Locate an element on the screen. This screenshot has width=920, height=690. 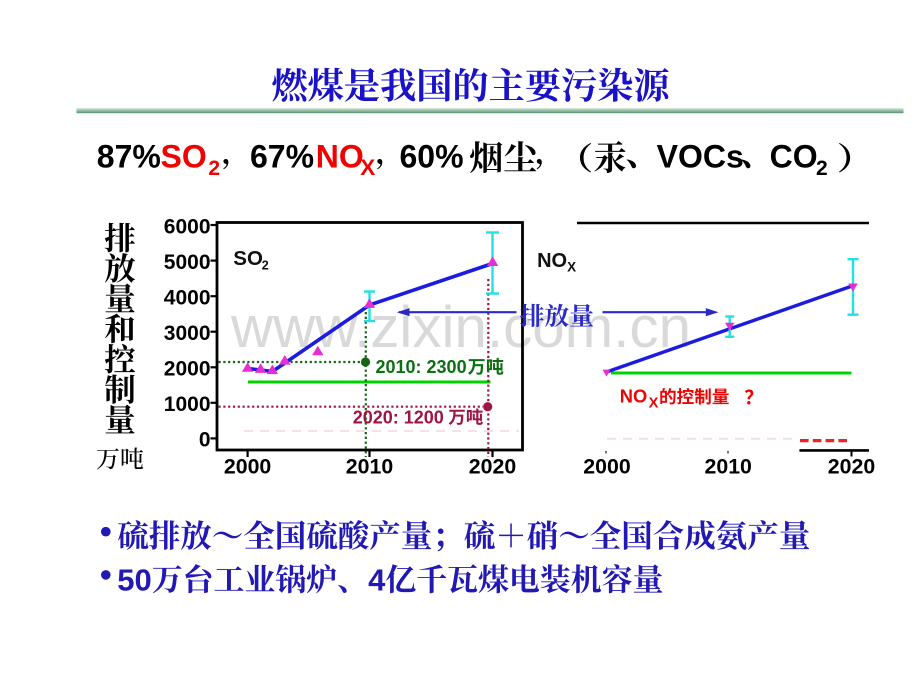
svg-text: 0 is located at coordinates (205, 440).